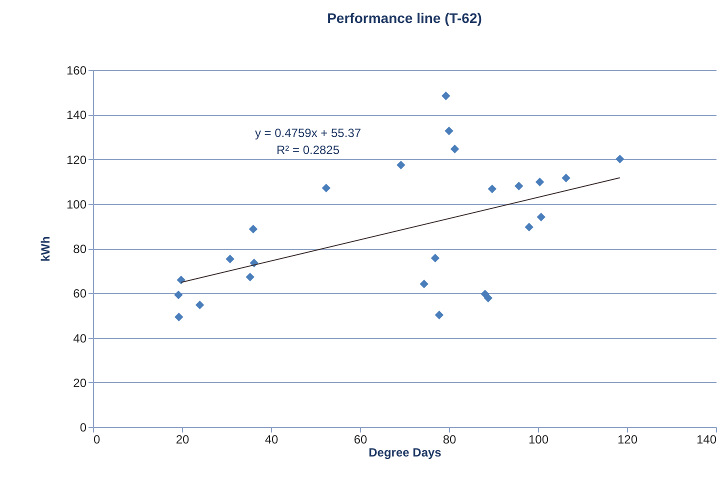 The height and width of the screenshot is (480, 722). Describe the element at coordinates (405, 453) in the screenshot. I see `x-axis-title: Degree Days` at that location.